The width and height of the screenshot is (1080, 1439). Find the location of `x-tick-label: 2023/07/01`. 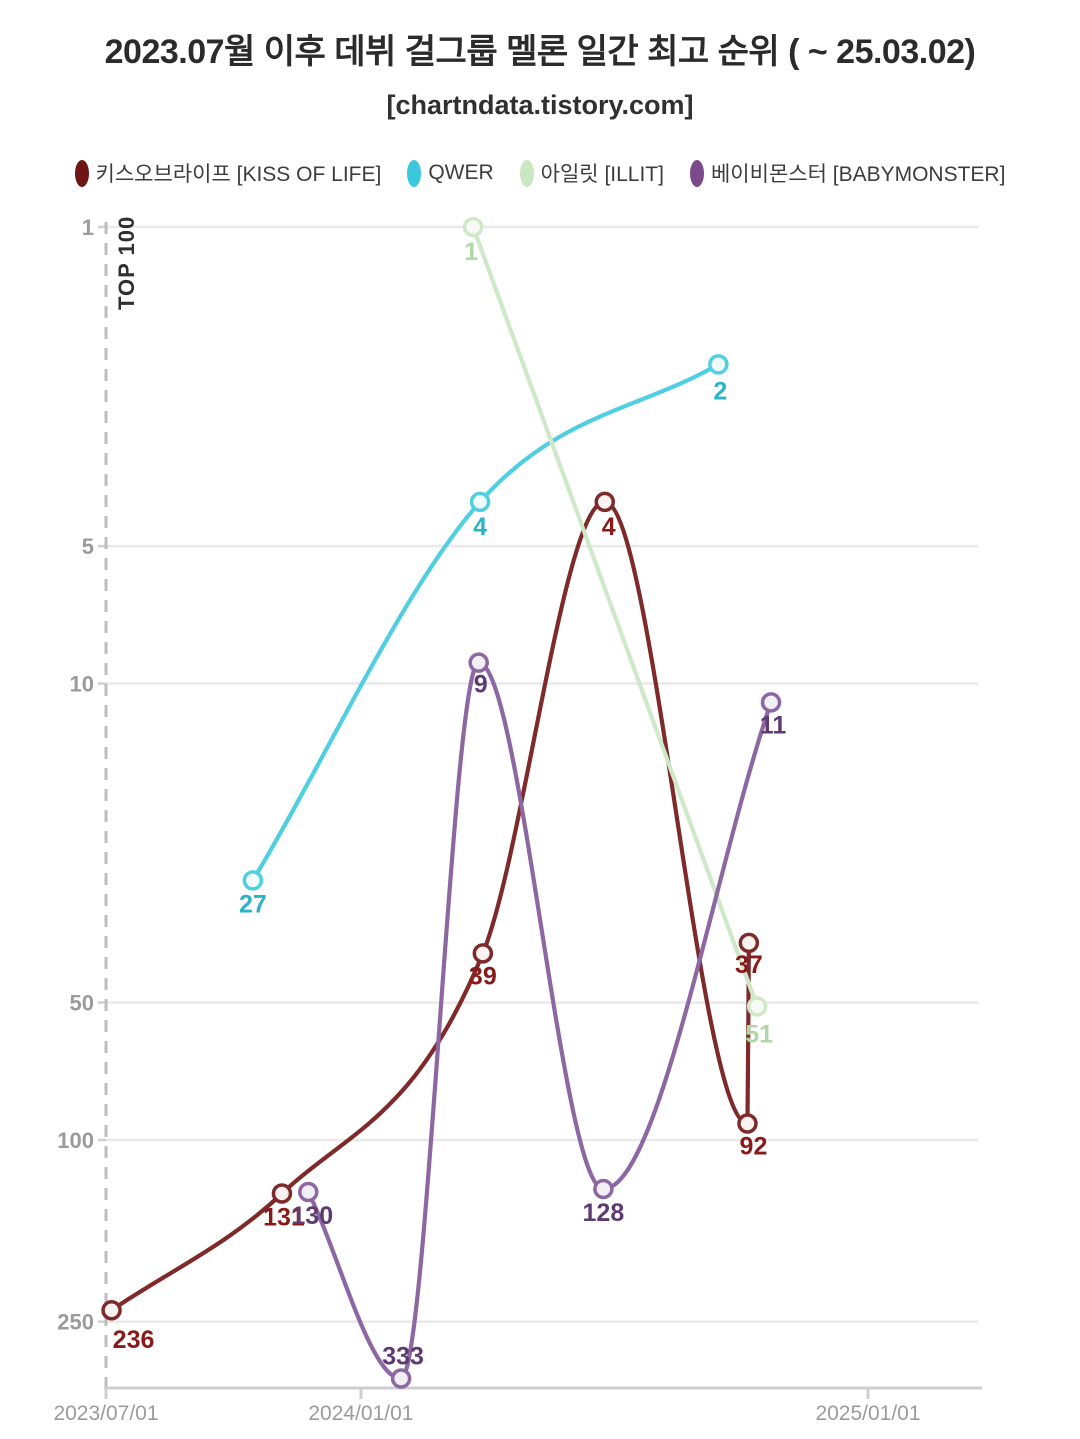

x-tick-label: 2023/07/01 is located at coordinates (105, 1413).